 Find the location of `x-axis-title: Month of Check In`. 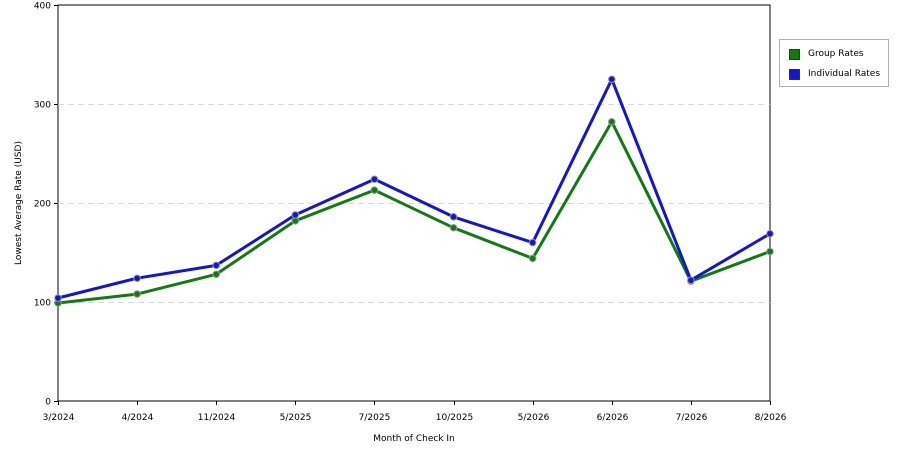

x-axis-title: Month of Check In is located at coordinates (414, 439).